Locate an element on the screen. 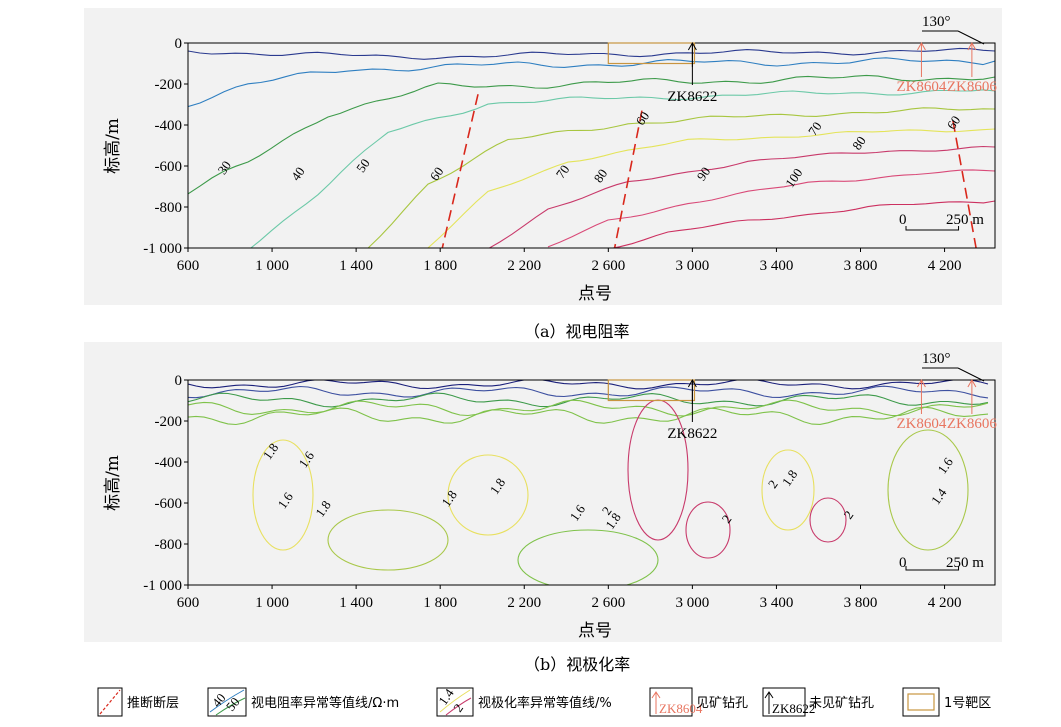 This screenshot has width=1061, height=727. scale-length-b: 250 m is located at coordinates (965, 563).